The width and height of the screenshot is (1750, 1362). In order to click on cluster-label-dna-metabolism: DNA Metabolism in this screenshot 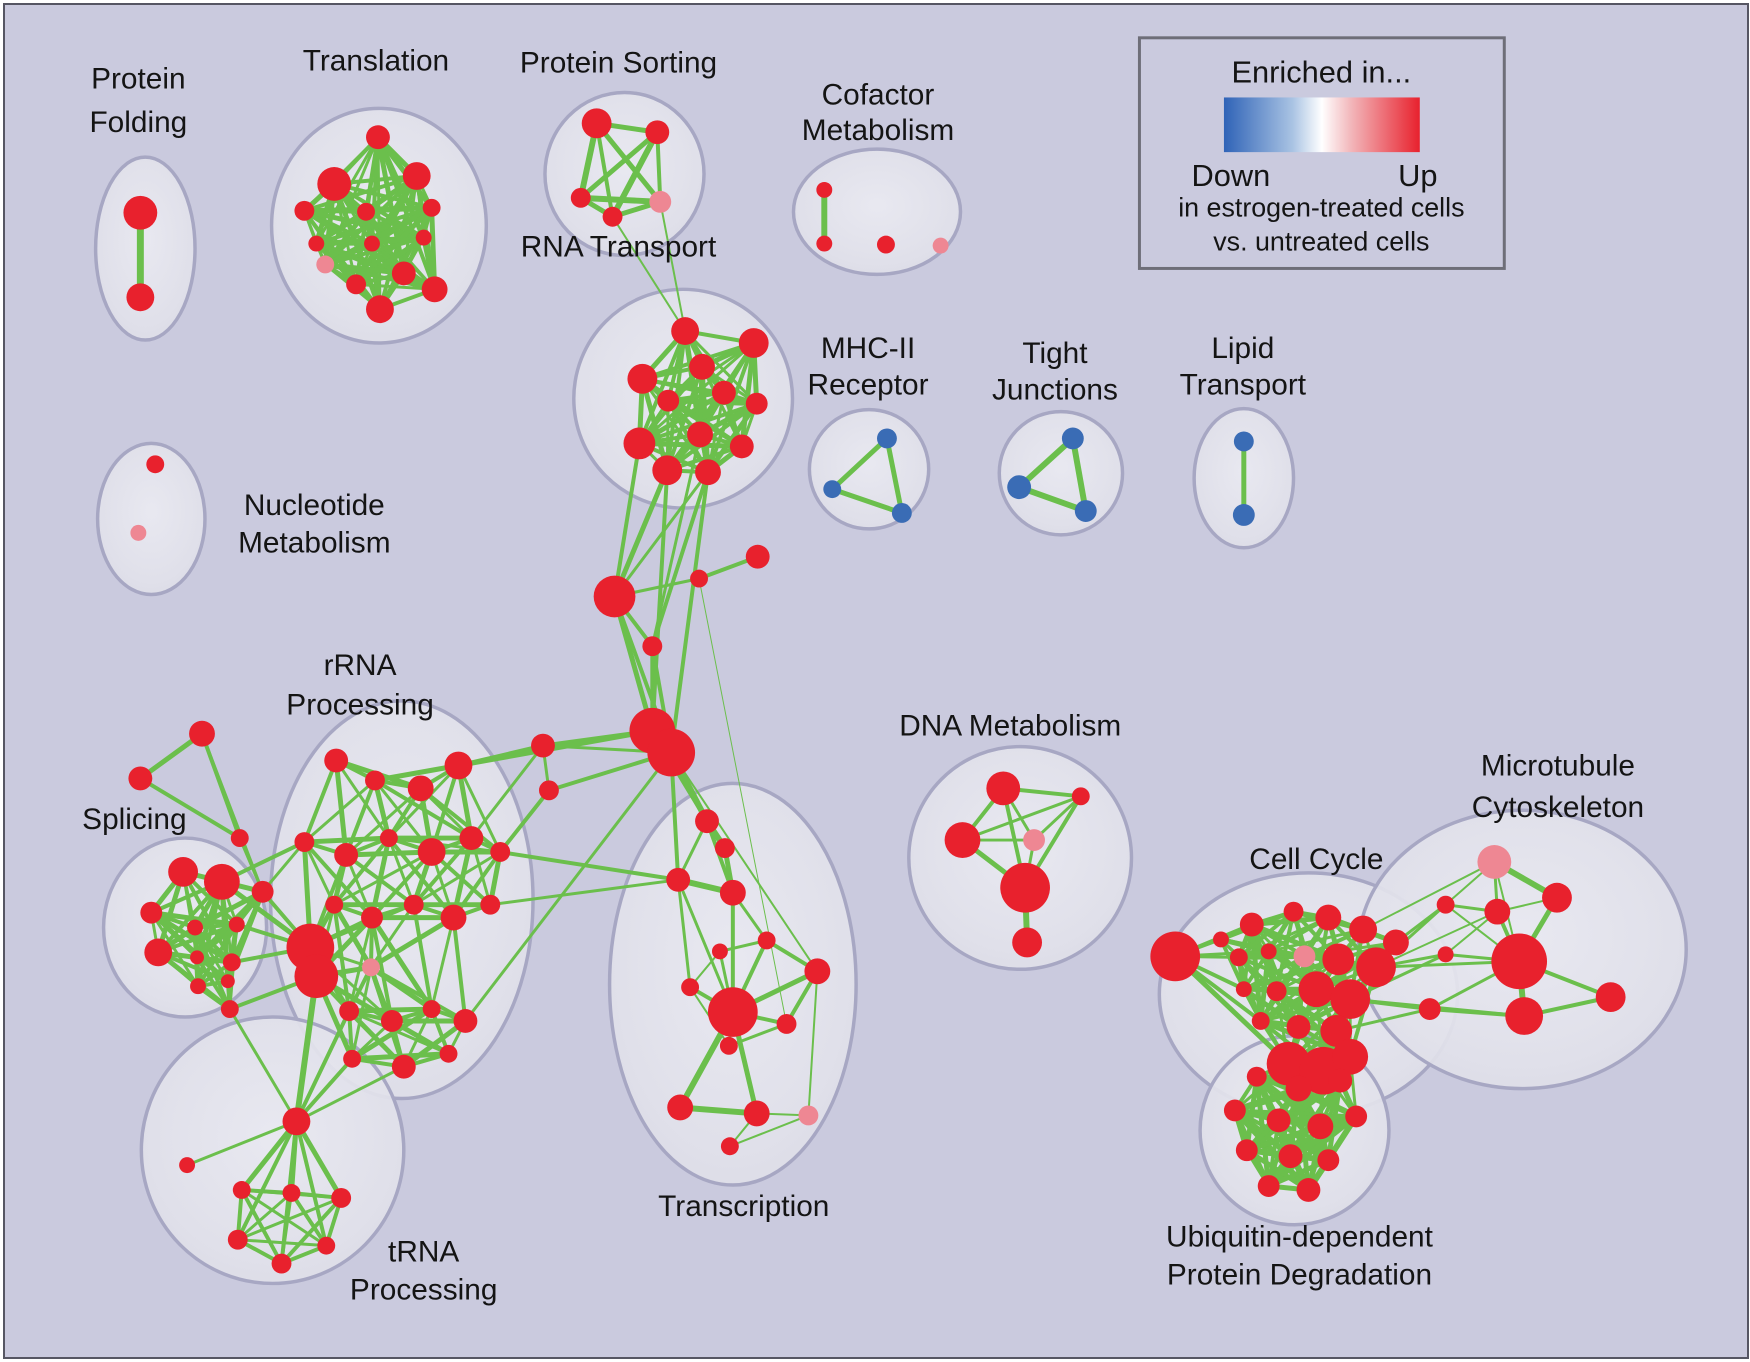, I will do `click(1010, 726)`.